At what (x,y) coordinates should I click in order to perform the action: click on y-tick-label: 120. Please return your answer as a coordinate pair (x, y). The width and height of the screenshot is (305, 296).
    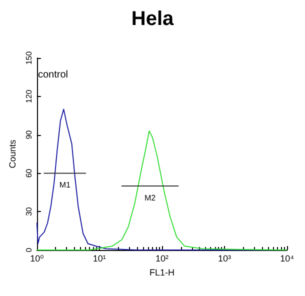
    Looking at the image, I should click on (29, 96).